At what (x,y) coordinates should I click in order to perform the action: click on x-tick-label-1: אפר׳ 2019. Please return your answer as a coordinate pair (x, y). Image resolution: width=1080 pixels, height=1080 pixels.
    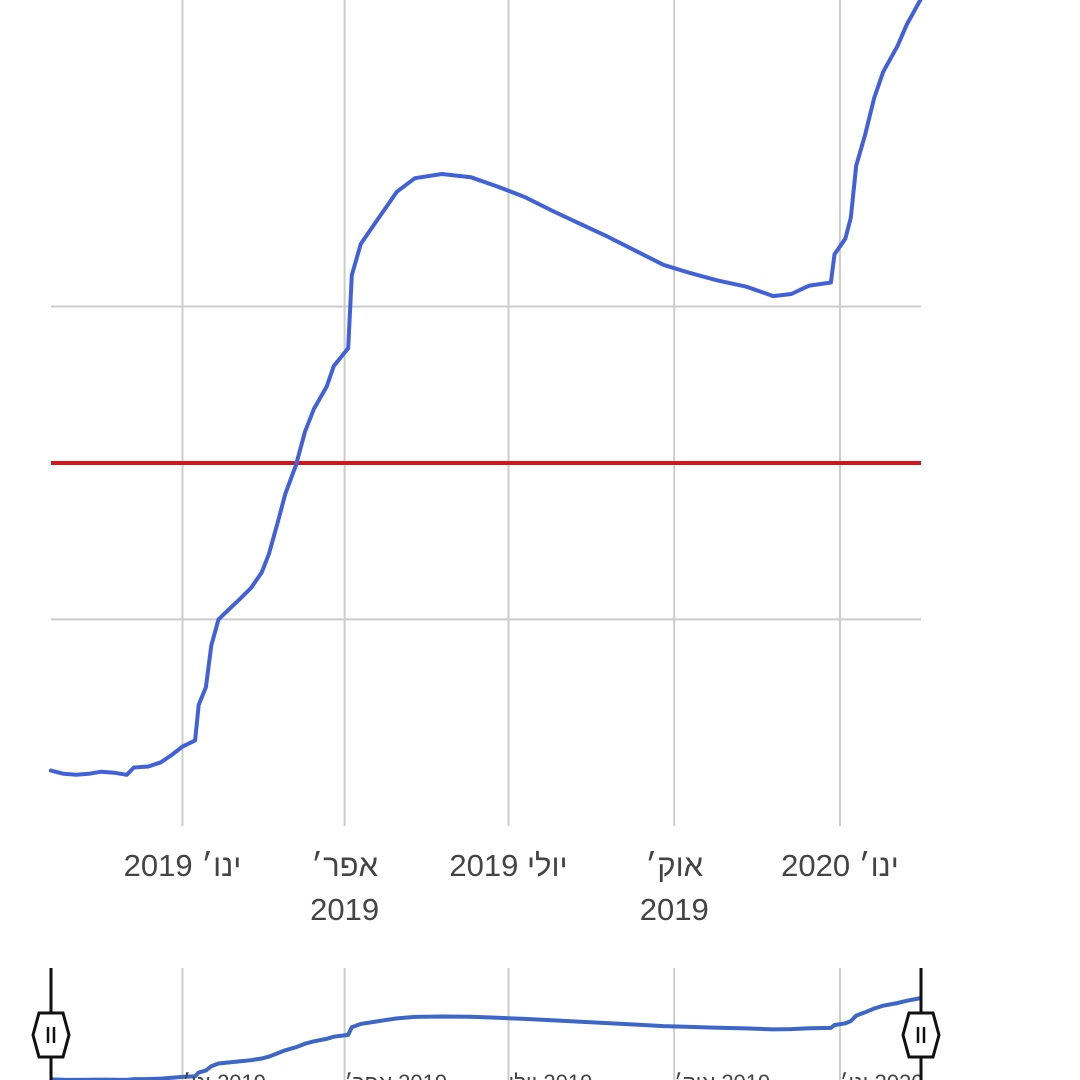
    Looking at the image, I should click on (344, 887).